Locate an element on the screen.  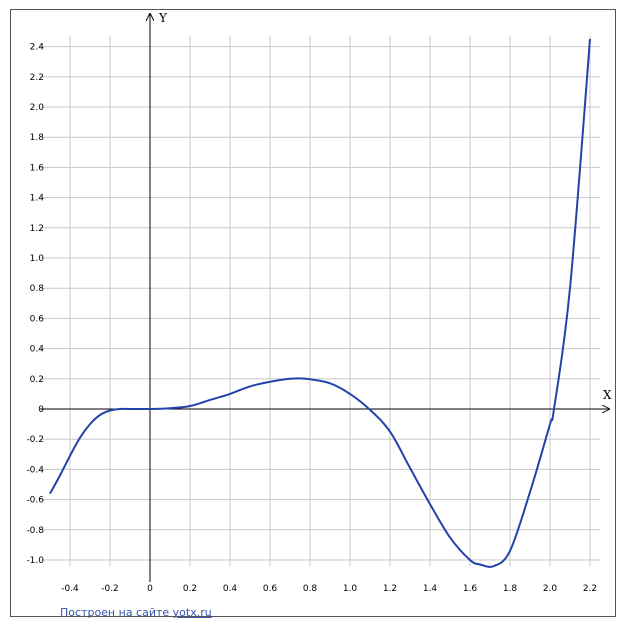
y-tick-label: -0.4 is located at coordinates (35, 470).